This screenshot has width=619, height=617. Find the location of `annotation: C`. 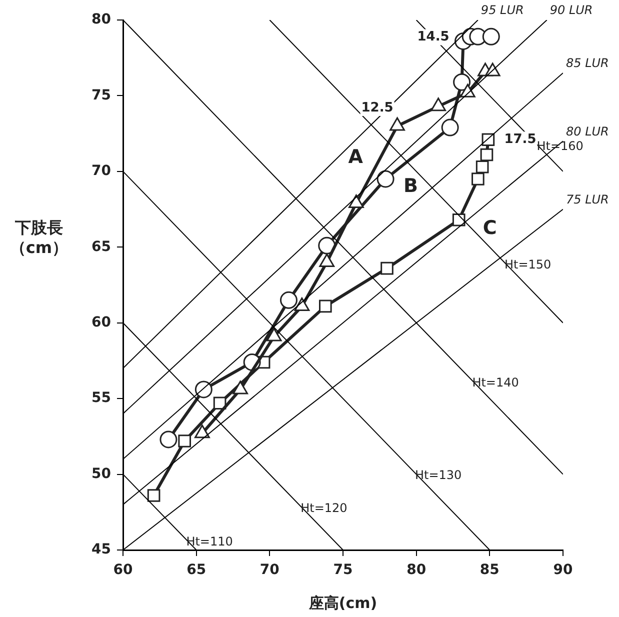

annotation: C is located at coordinates (489, 227).